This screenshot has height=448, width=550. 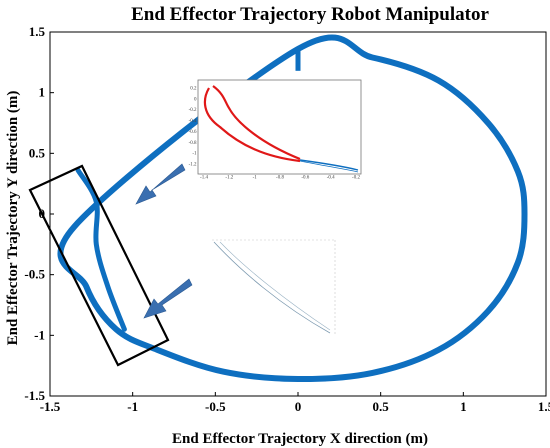 I want to click on y-tick-label: -1.5, so click(x=34, y=395).